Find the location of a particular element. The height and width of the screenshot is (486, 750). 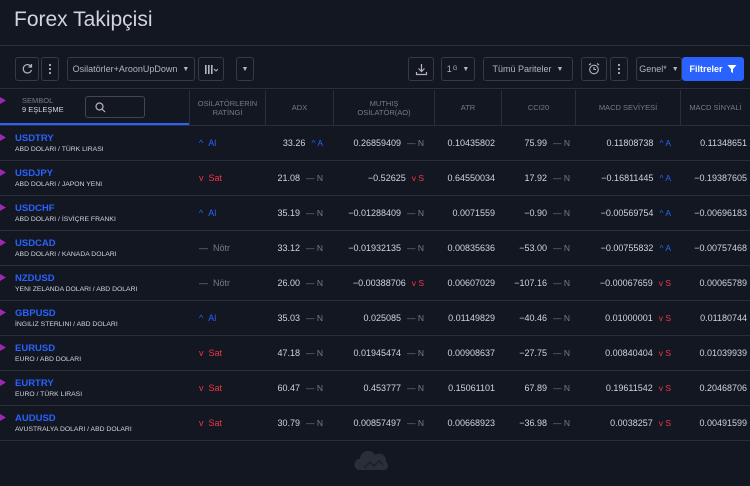

refresh-button is located at coordinates (27, 69).